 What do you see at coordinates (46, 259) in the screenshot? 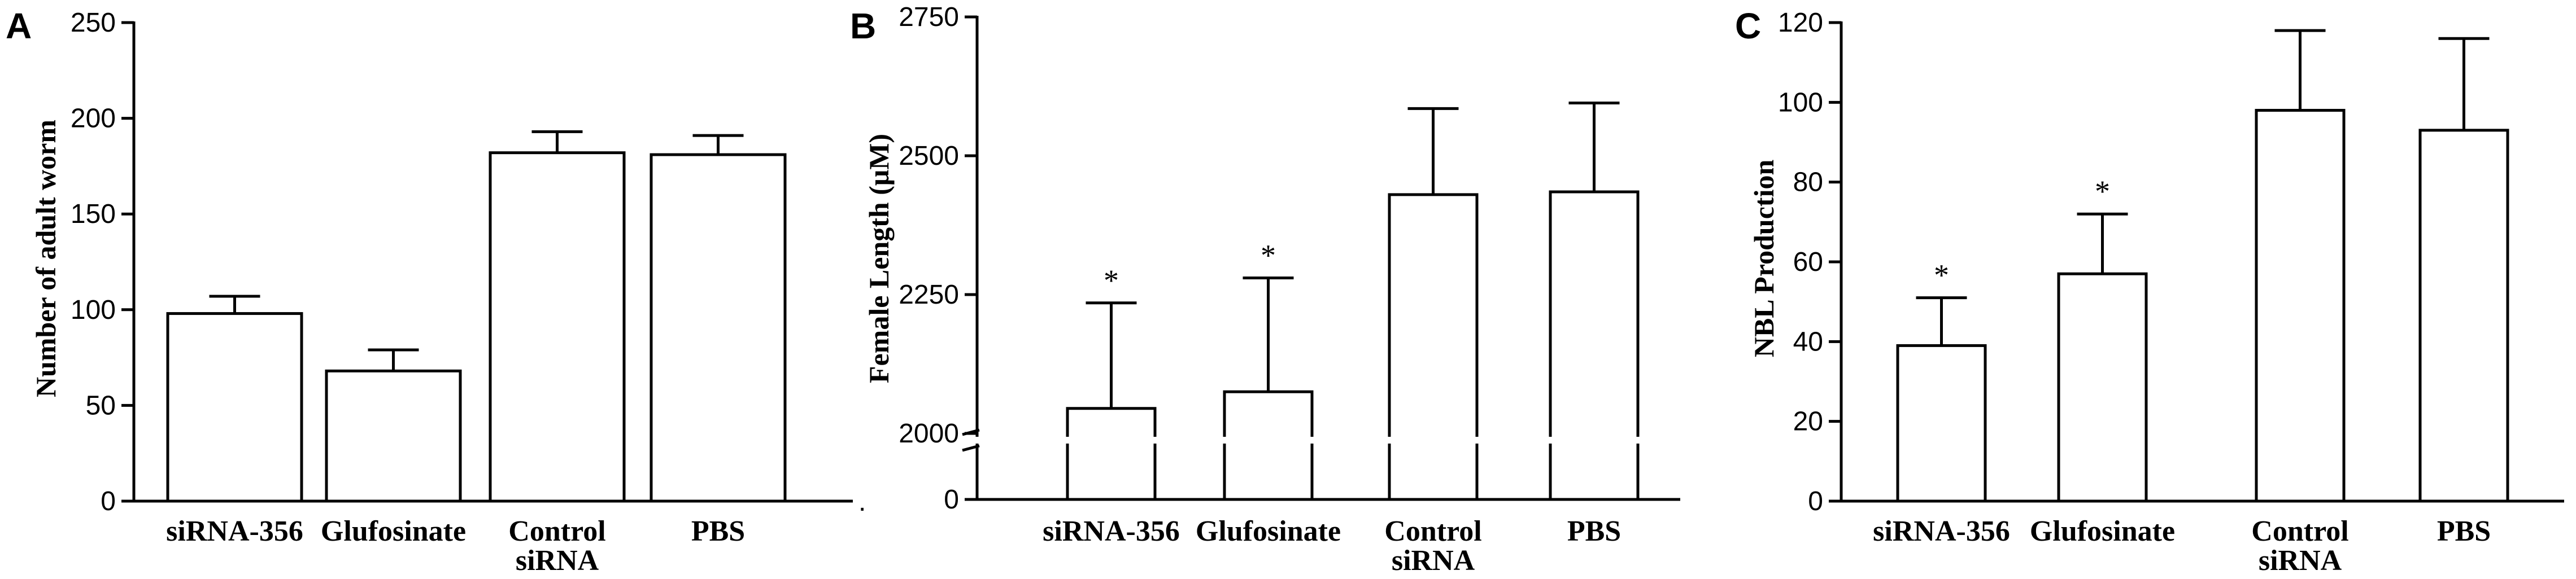
I see `y-axis-label-a: Number of adult worm` at bounding box center [46, 259].